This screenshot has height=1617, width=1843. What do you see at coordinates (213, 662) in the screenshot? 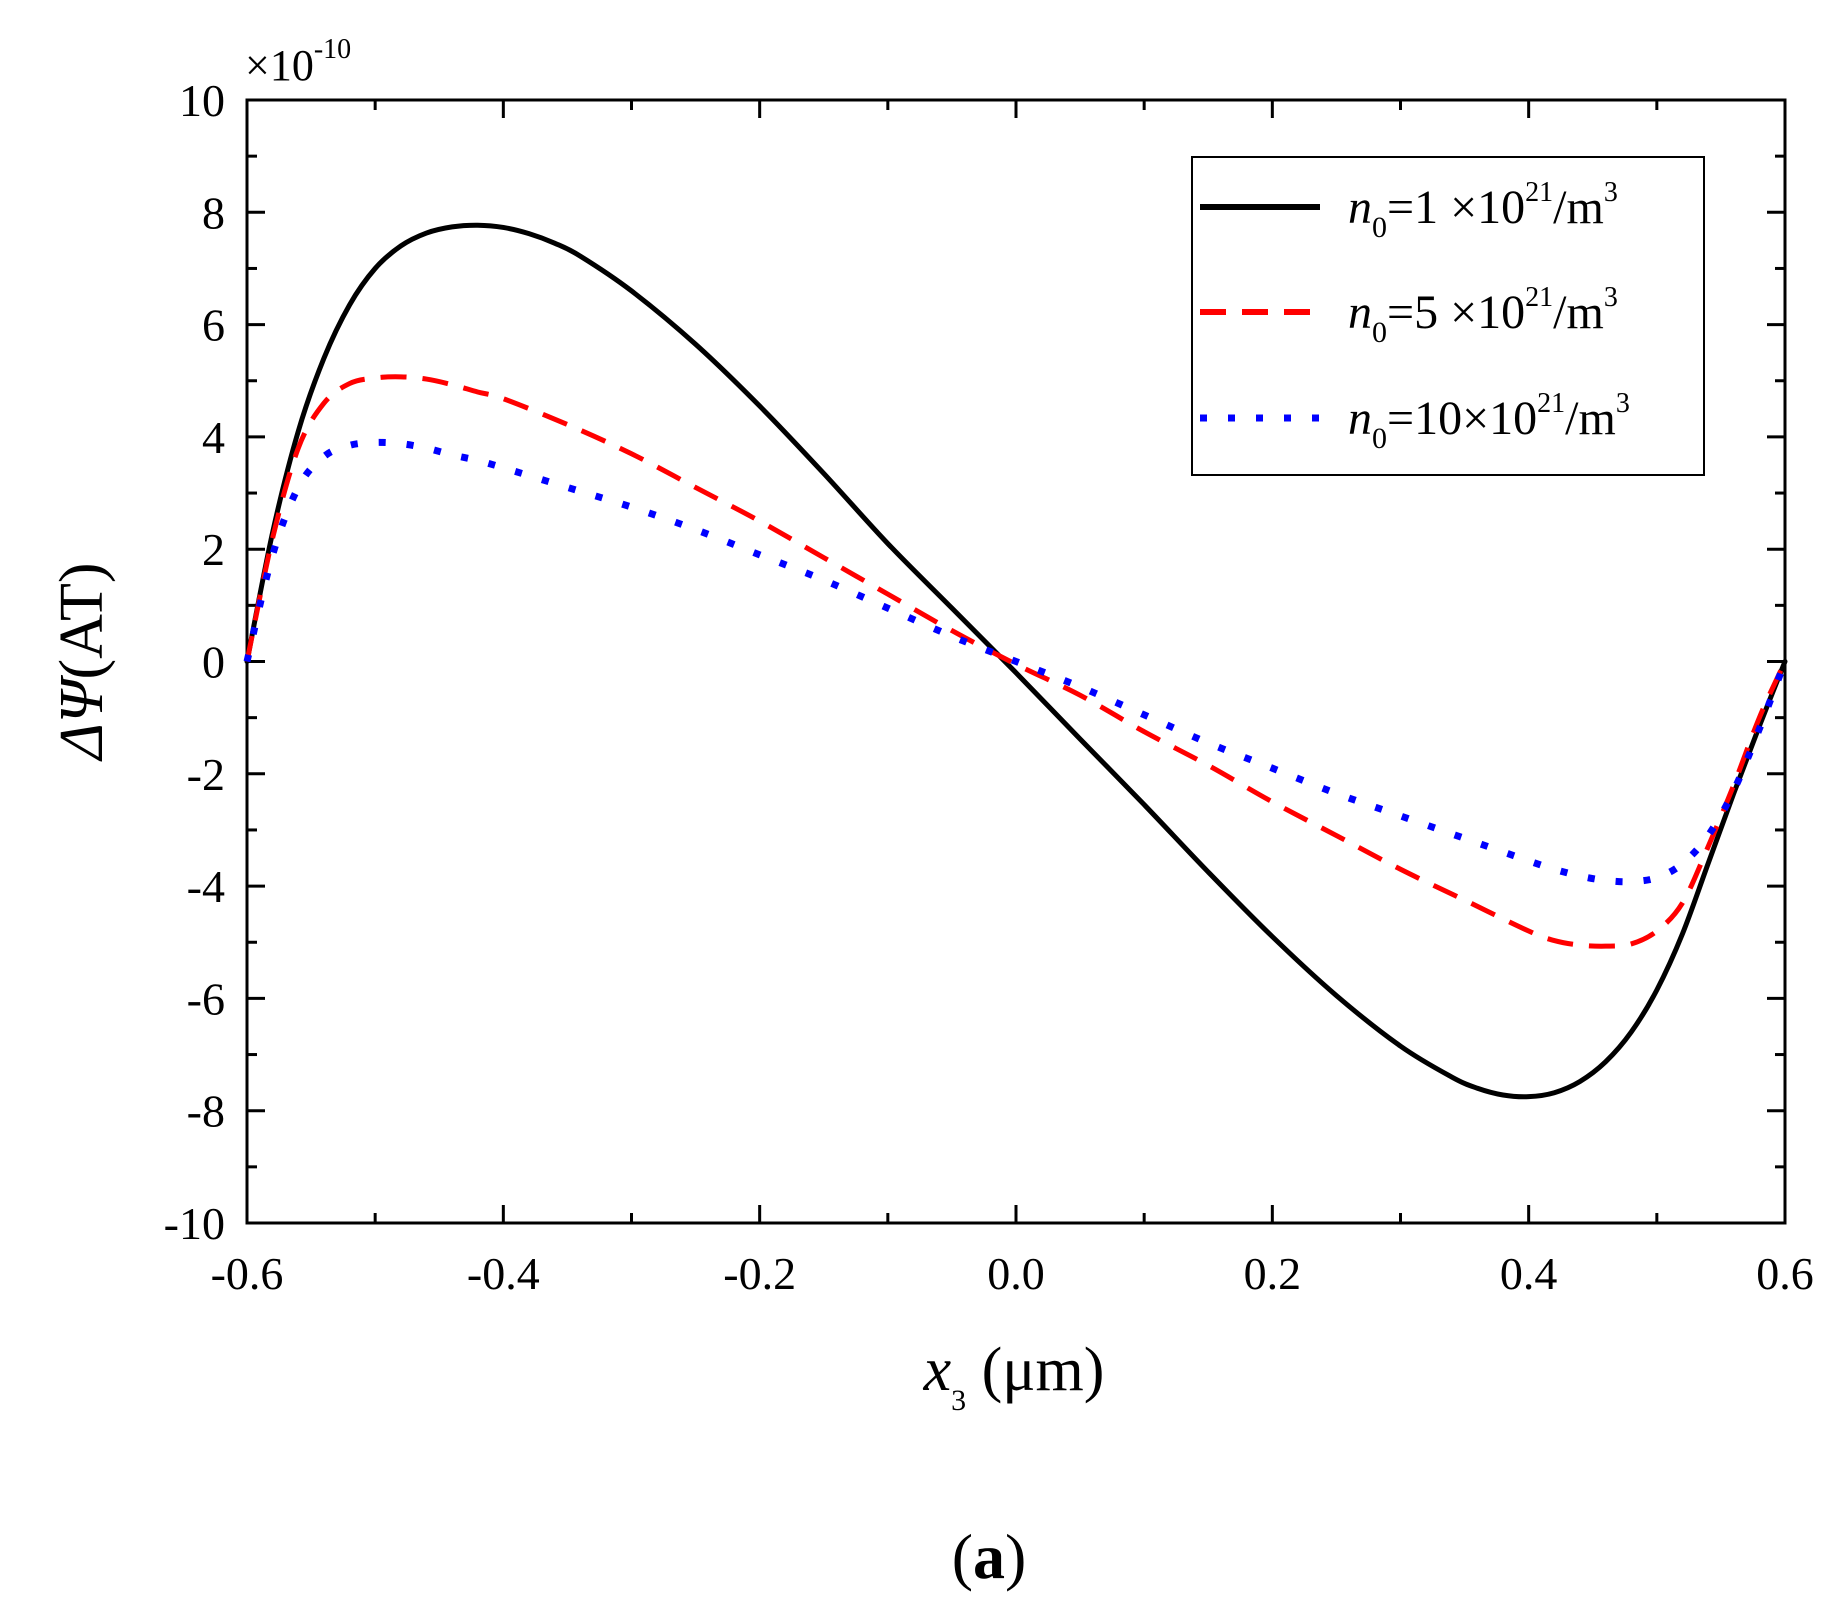
I see `y-tick-label: 0` at bounding box center [213, 662].